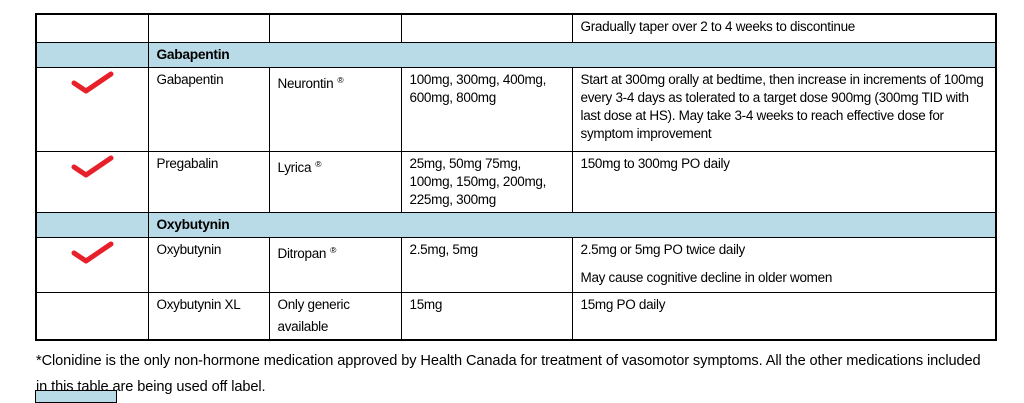 This screenshot has height=403, width=1024. I want to click on notes-cell: 150mg to 300mg PO daily, so click(784, 181).